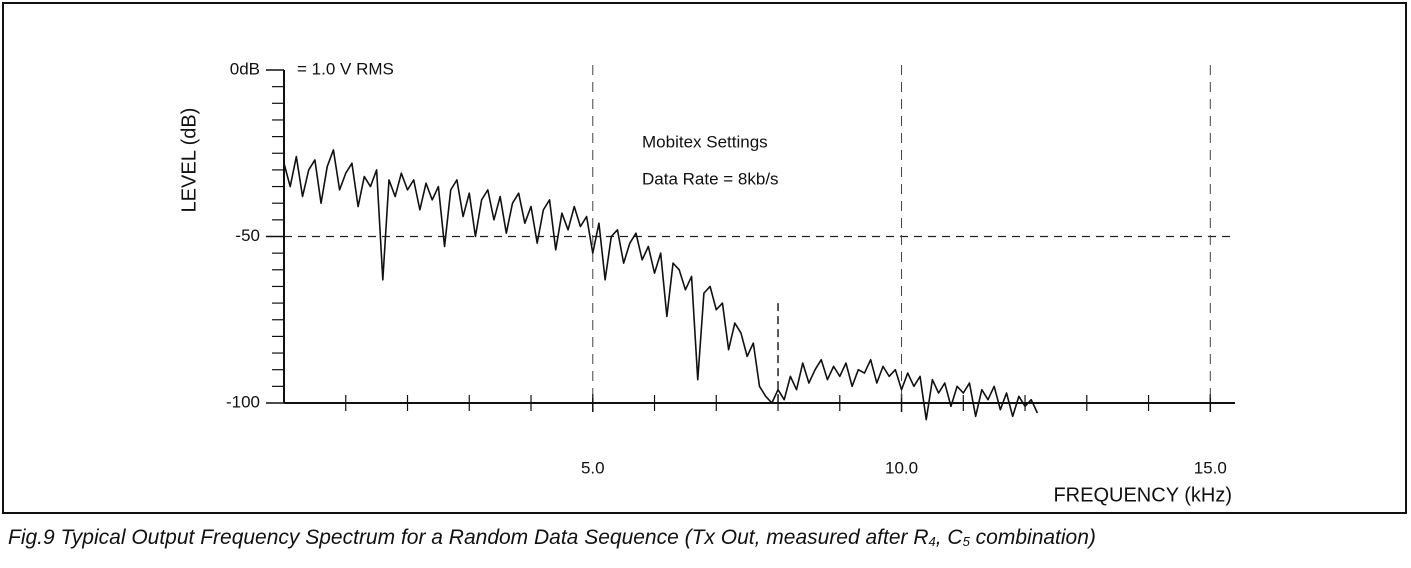  What do you see at coordinates (593, 467) in the screenshot?
I see `x-tick-label: 5.0` at bounding box center [593, 467].